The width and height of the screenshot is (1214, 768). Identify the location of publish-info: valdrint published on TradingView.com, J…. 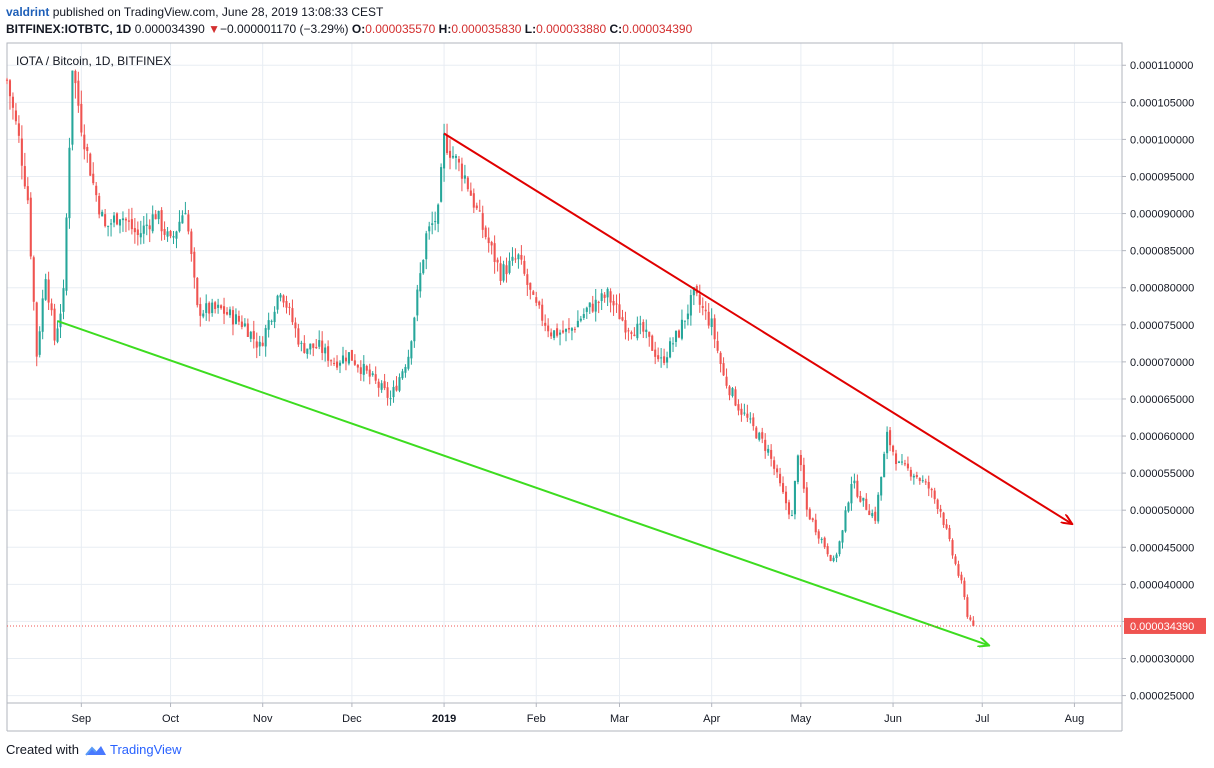
(194, 12).